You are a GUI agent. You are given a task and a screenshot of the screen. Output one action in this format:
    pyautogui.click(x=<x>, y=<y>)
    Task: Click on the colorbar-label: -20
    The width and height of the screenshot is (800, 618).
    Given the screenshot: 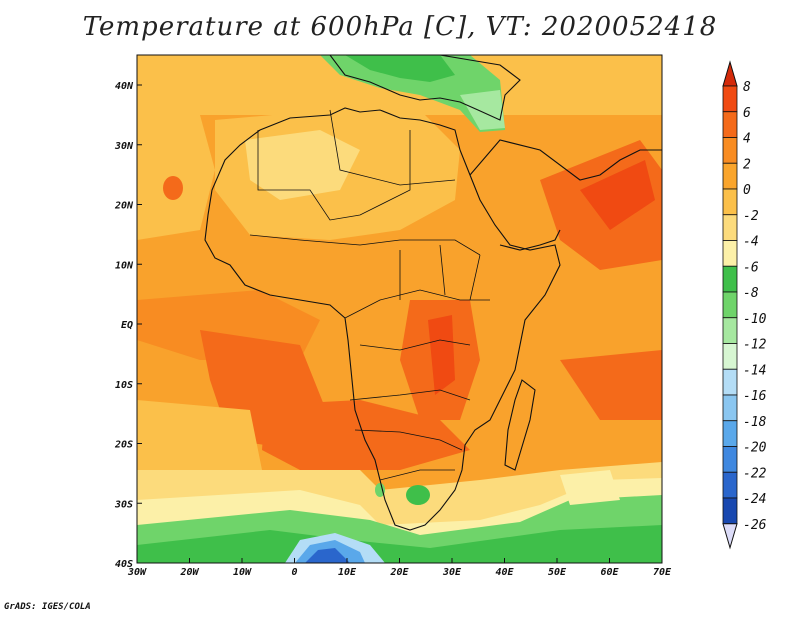 What is the action you would take?
    pyautogui.click(x=755, y=448)
    